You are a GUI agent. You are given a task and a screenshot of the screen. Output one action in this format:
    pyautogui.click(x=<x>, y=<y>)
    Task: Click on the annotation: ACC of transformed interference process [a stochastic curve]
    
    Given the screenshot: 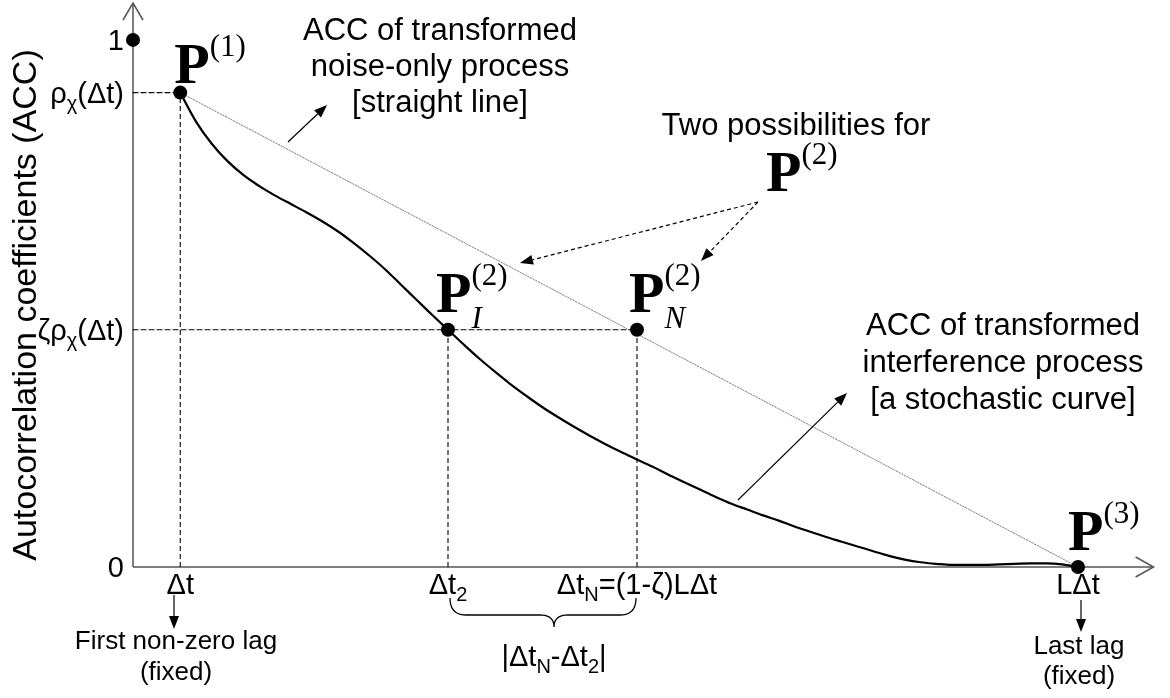 What is the action you would take?
    pyautogui.click(x=1003, y=361)
    